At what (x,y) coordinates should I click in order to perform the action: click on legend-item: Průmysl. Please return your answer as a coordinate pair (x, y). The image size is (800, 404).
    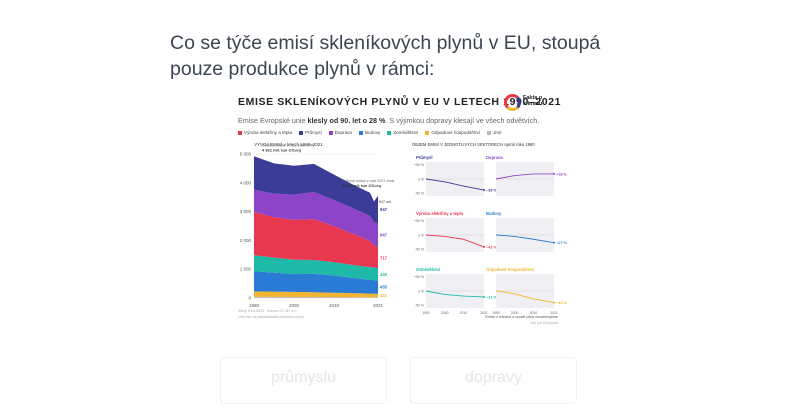
    Looking at the image, I should click on (310, 132).